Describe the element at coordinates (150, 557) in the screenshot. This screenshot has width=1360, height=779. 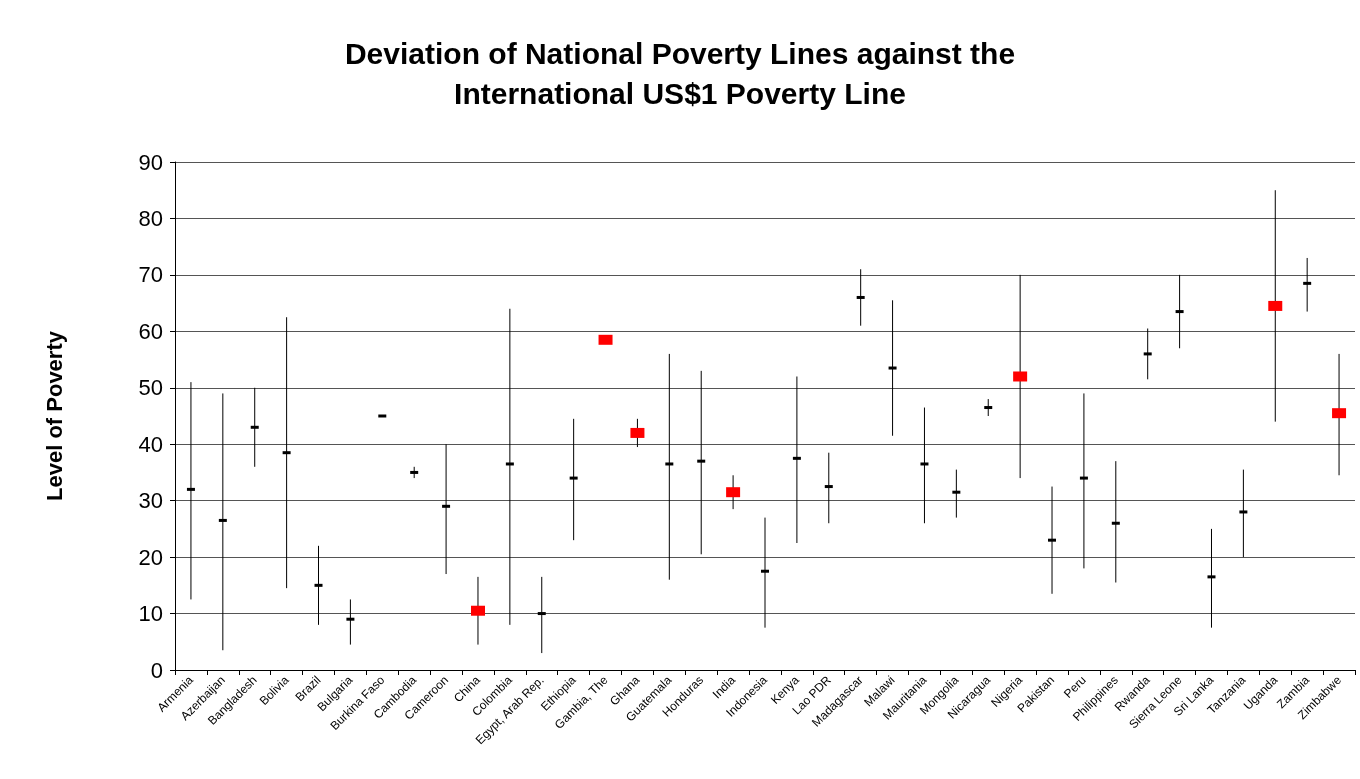
I see `y-tick-label: 20` at that location.